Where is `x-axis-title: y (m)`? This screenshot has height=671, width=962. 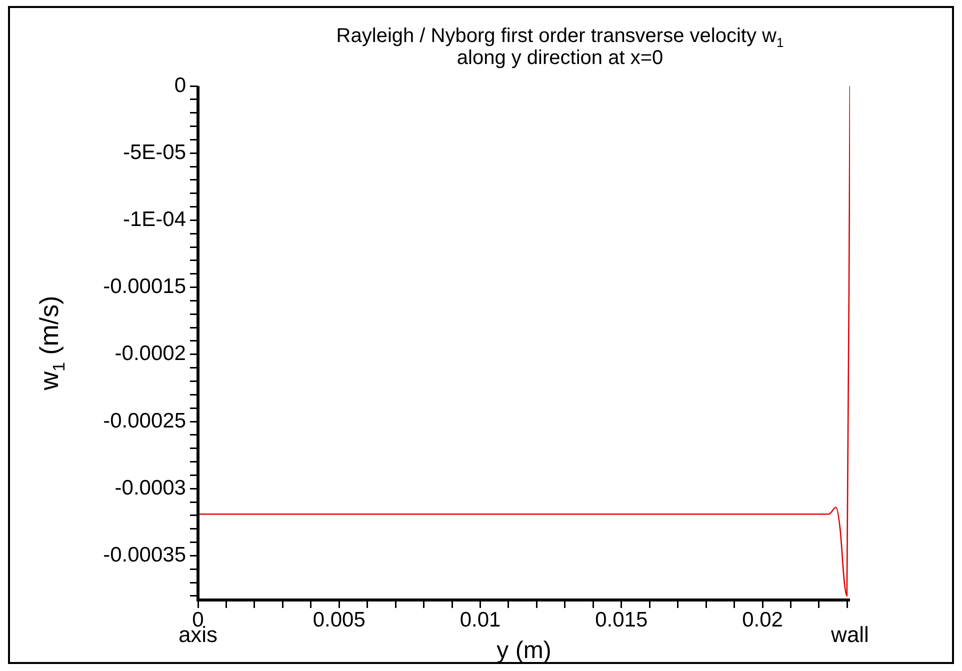
x-axis-title: y (m) is located at coordinates (524, 650).